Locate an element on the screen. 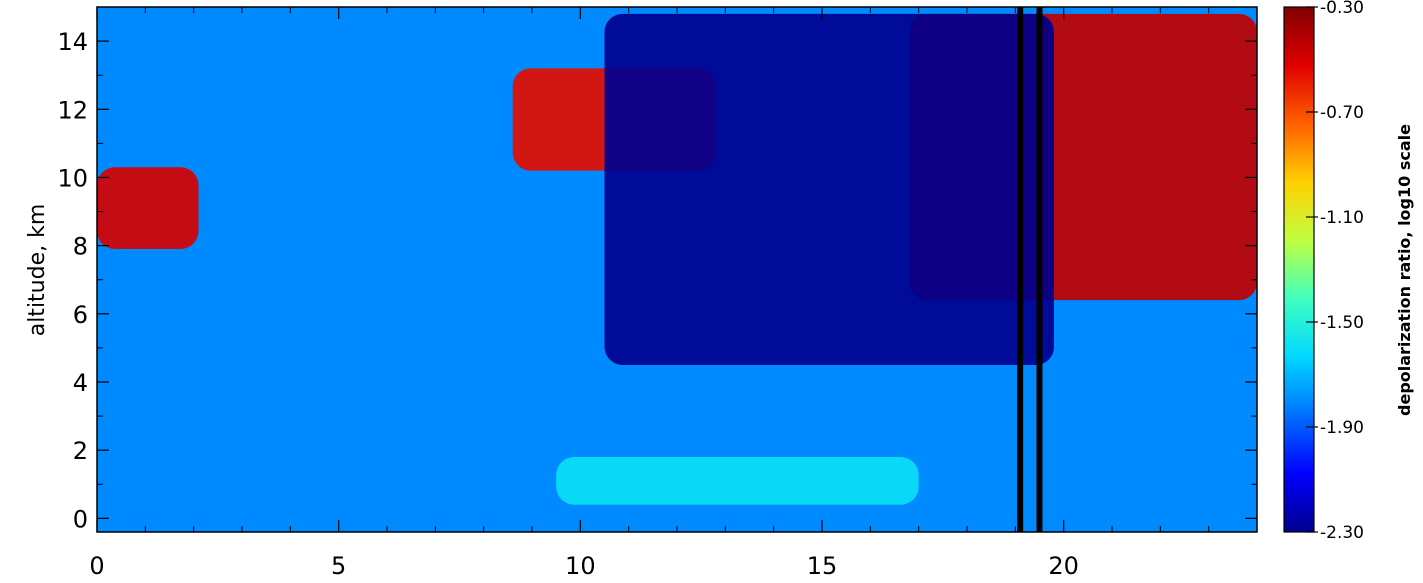  colorbar-tick-label: -0.70 is located at coordinates (1342, 113).